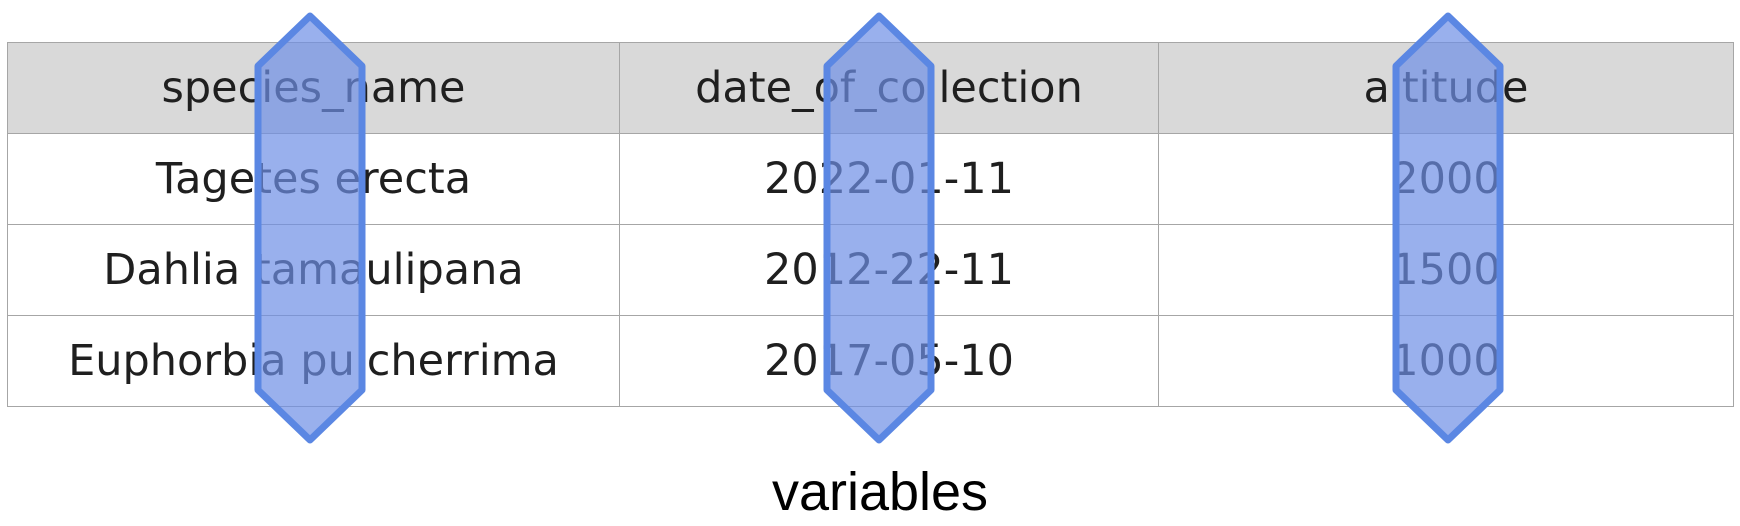 This screenshot has width=1740, height=526. Describe the element at coordinates (1448, 228) in the screenshot. I see `variable-arrow-altitude` at that location.